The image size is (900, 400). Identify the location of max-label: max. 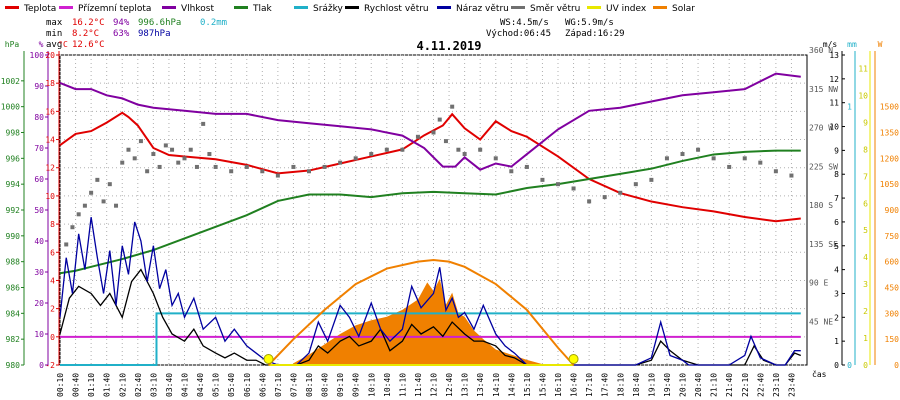
(54, 23).